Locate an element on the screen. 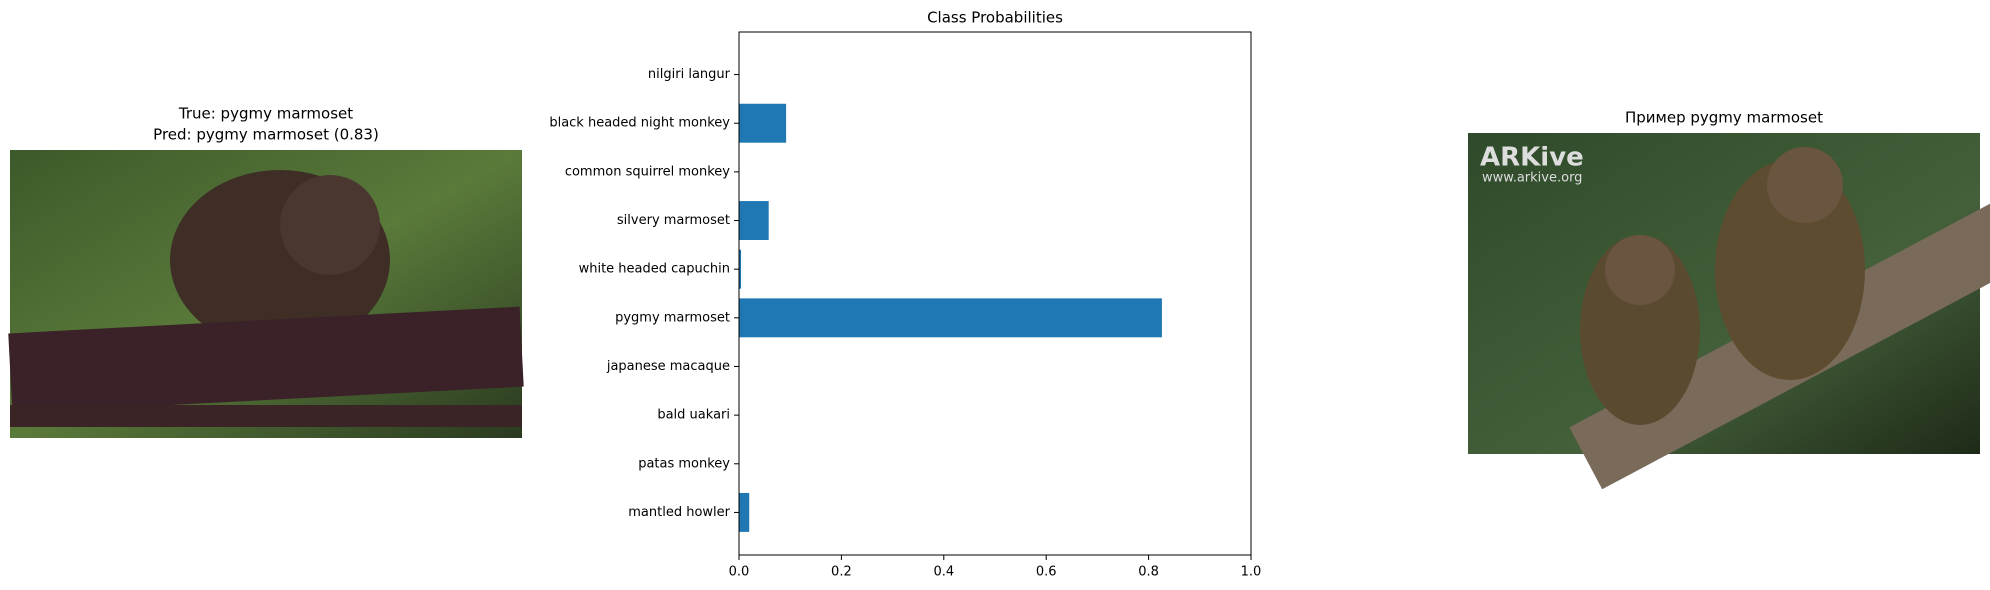  y-tick-label: pygmy marmoset is located at coordinates (672, 317).